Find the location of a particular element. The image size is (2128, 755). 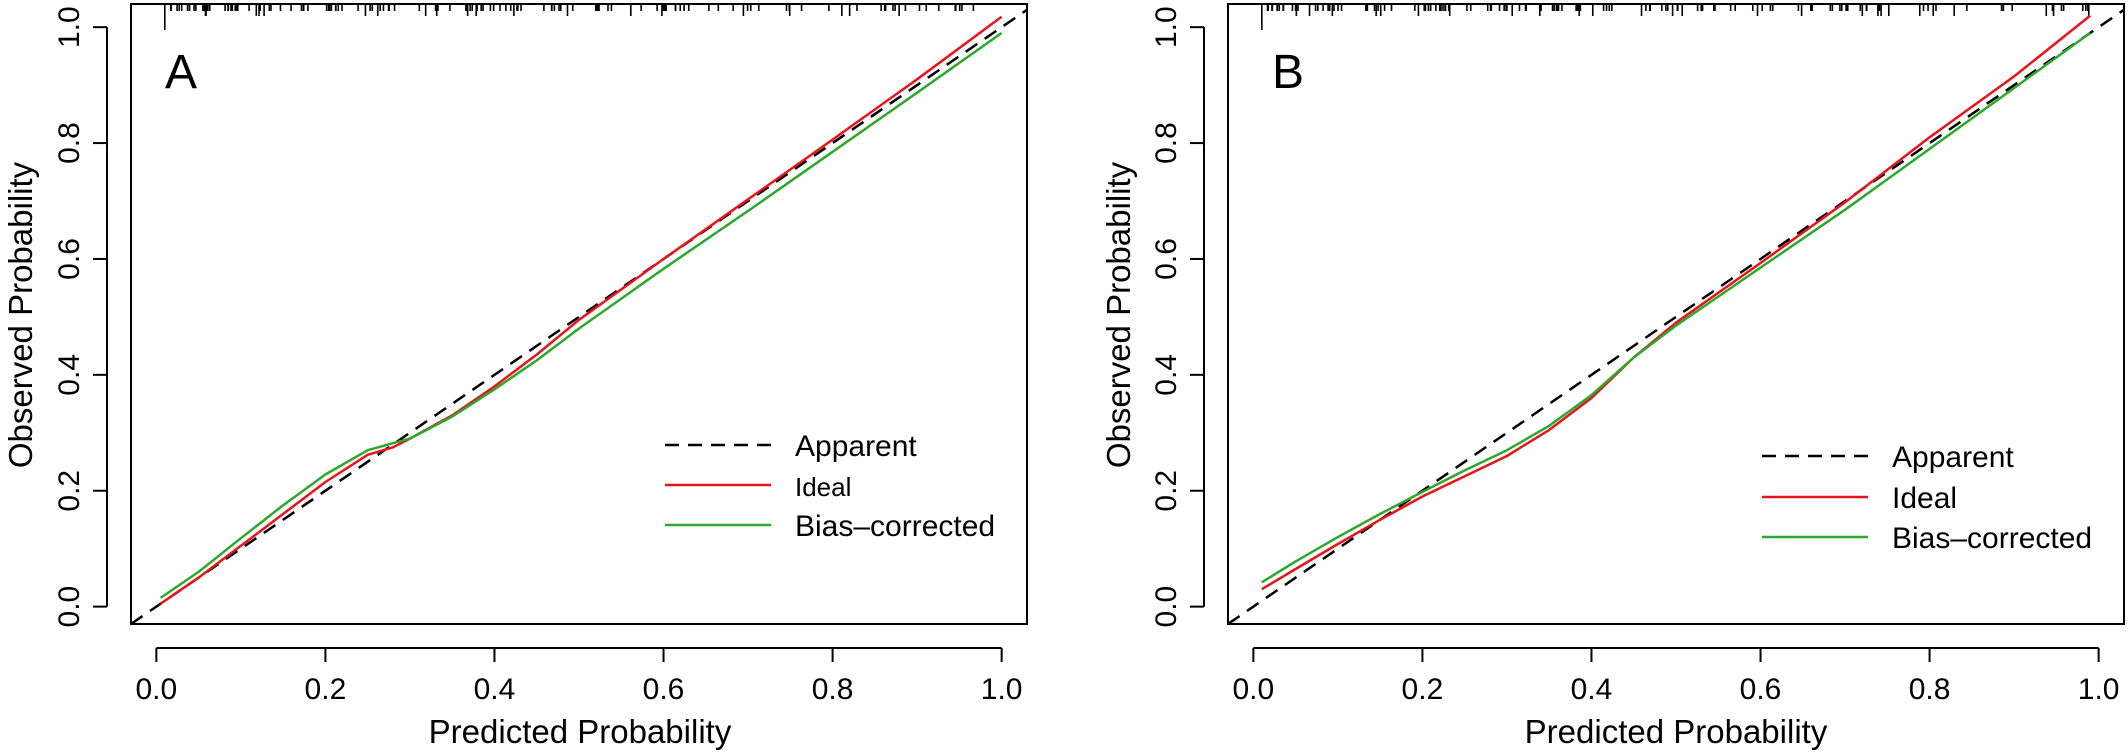

y-axis-label-b: Observed Probability is located at coordinates (1118, 314).